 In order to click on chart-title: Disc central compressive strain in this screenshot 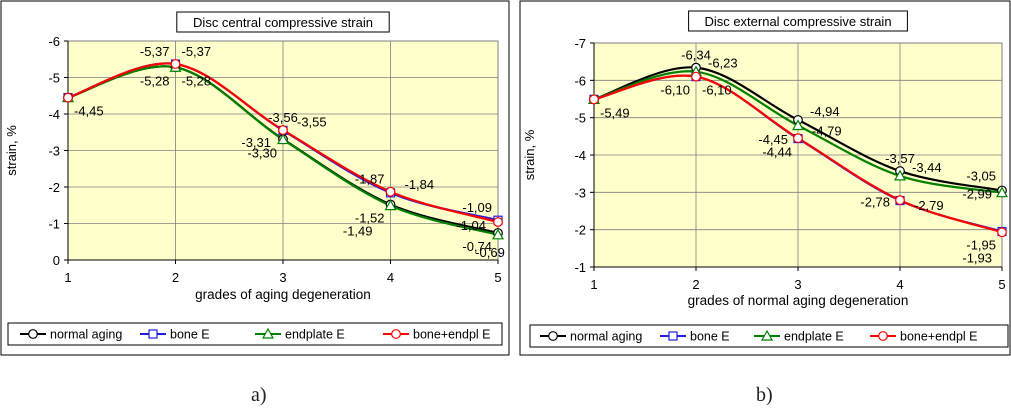, I will do `click(283, 22)`.